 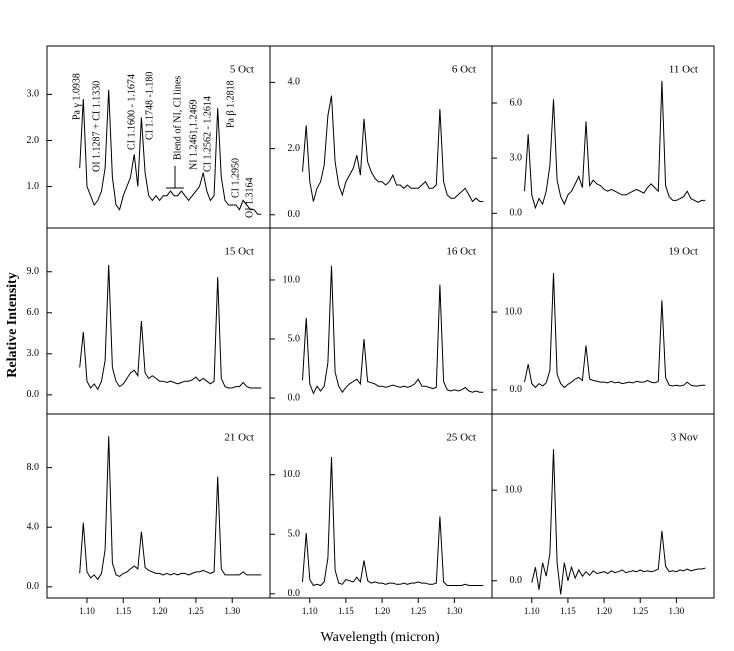 I want to click on y-tick-label: 1.0, so click(x=33, y=186).